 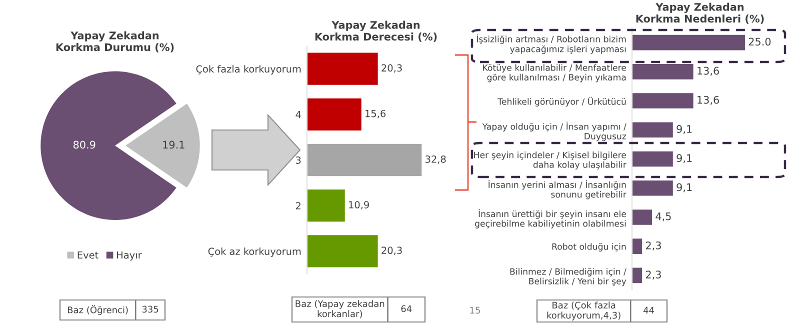 What do you see at coordinates (551, 44) in the screenshot?
I see `y-tick-label: İşsizliğin artması / Robotların bizim yapacağımız işleri yapması` at bounding box center [551, 44].